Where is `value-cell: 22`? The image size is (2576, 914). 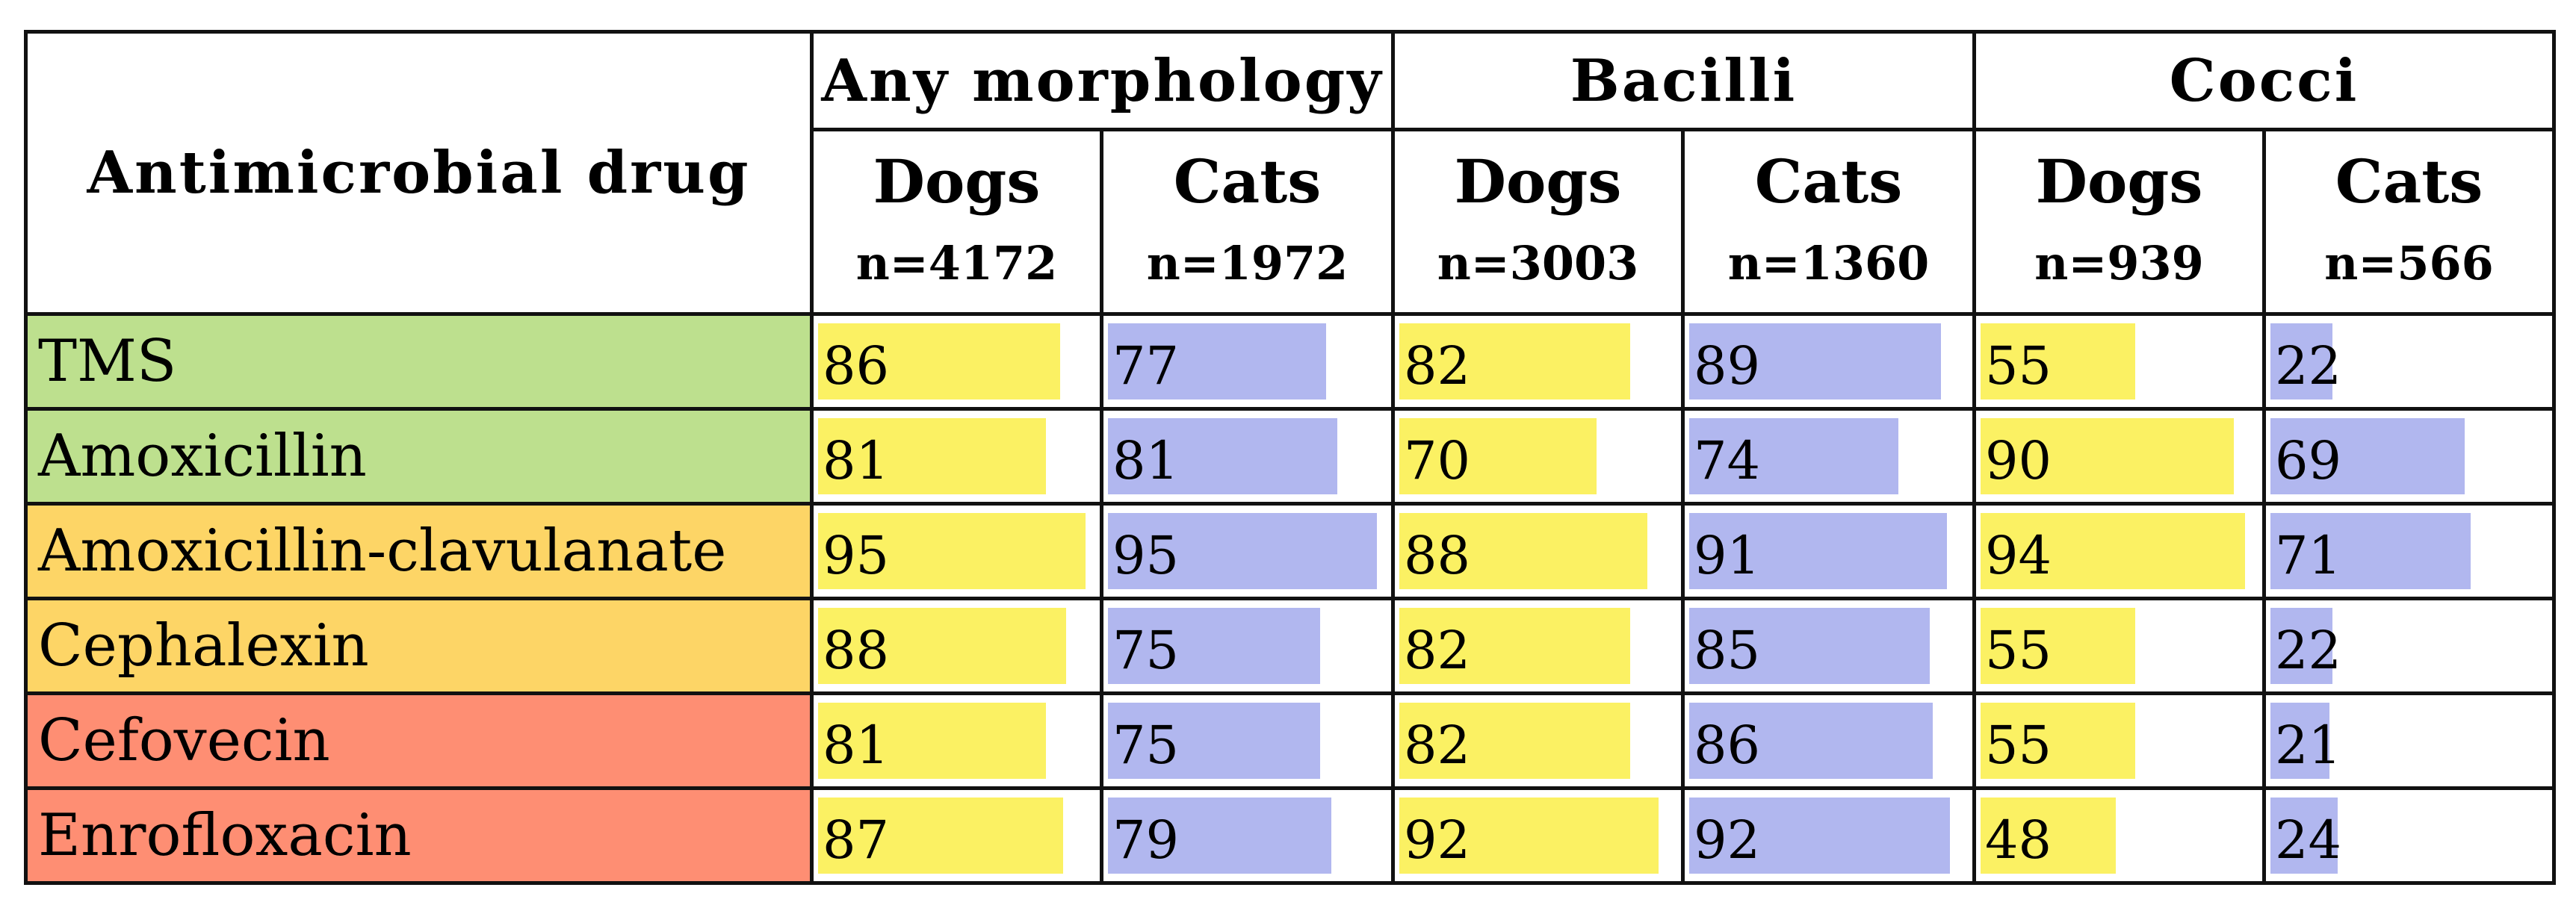 value-cell: 22 is located at coordinates (2410, 646).